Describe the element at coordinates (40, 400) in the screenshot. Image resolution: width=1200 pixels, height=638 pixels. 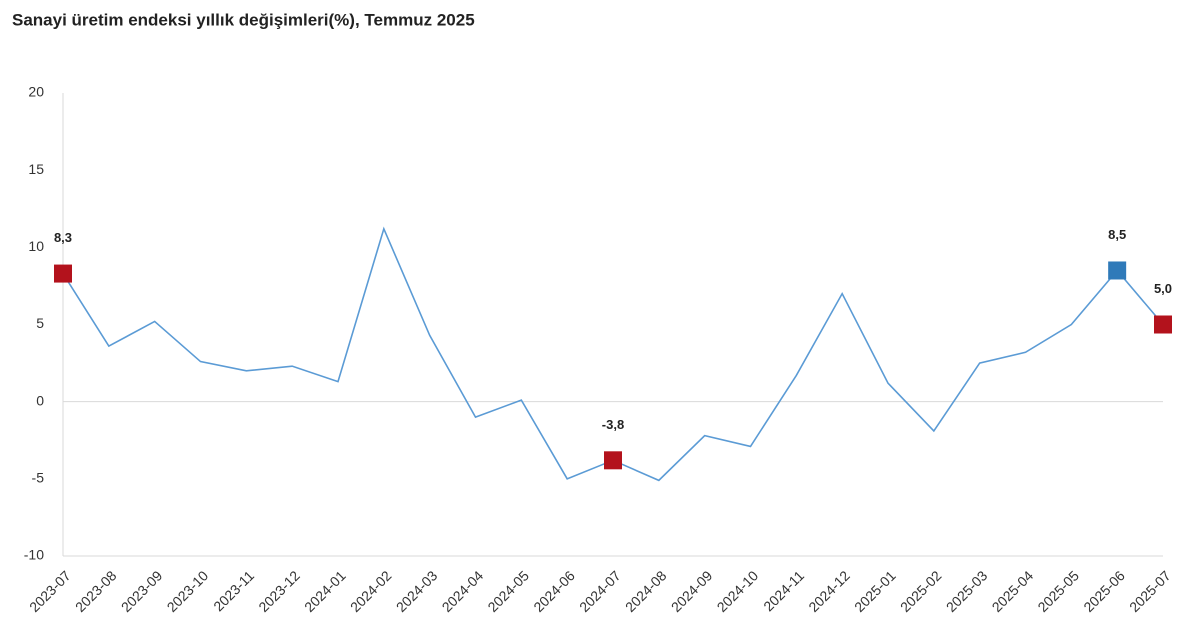
I see `y-tick-label: 0` at that location.